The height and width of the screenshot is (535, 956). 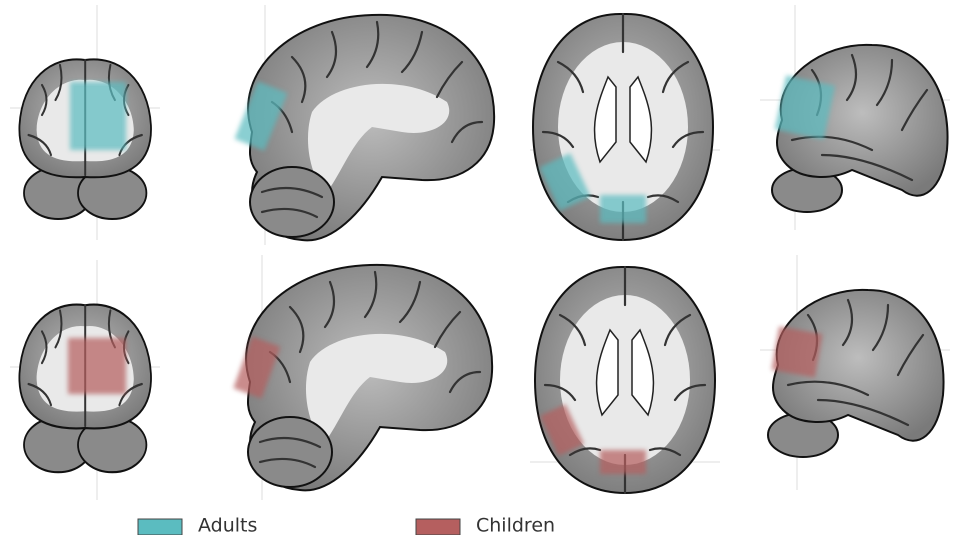 I want to click on legend: Adults Children, so click(x=346, y=525).